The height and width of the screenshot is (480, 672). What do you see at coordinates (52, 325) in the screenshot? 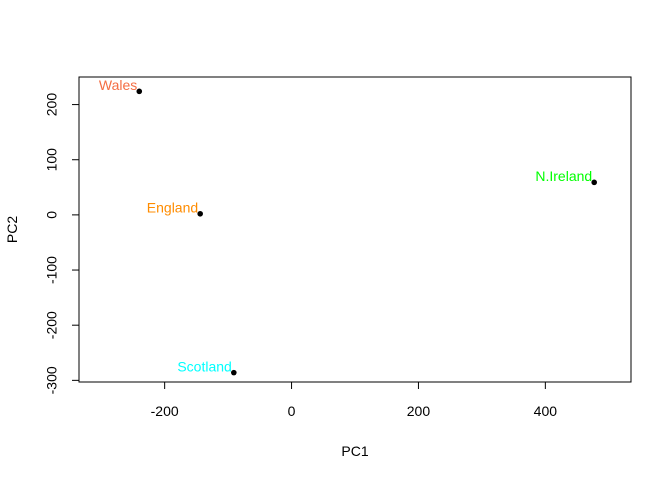
I see `y-tick-label: -200` at bounding box center [52, 325].